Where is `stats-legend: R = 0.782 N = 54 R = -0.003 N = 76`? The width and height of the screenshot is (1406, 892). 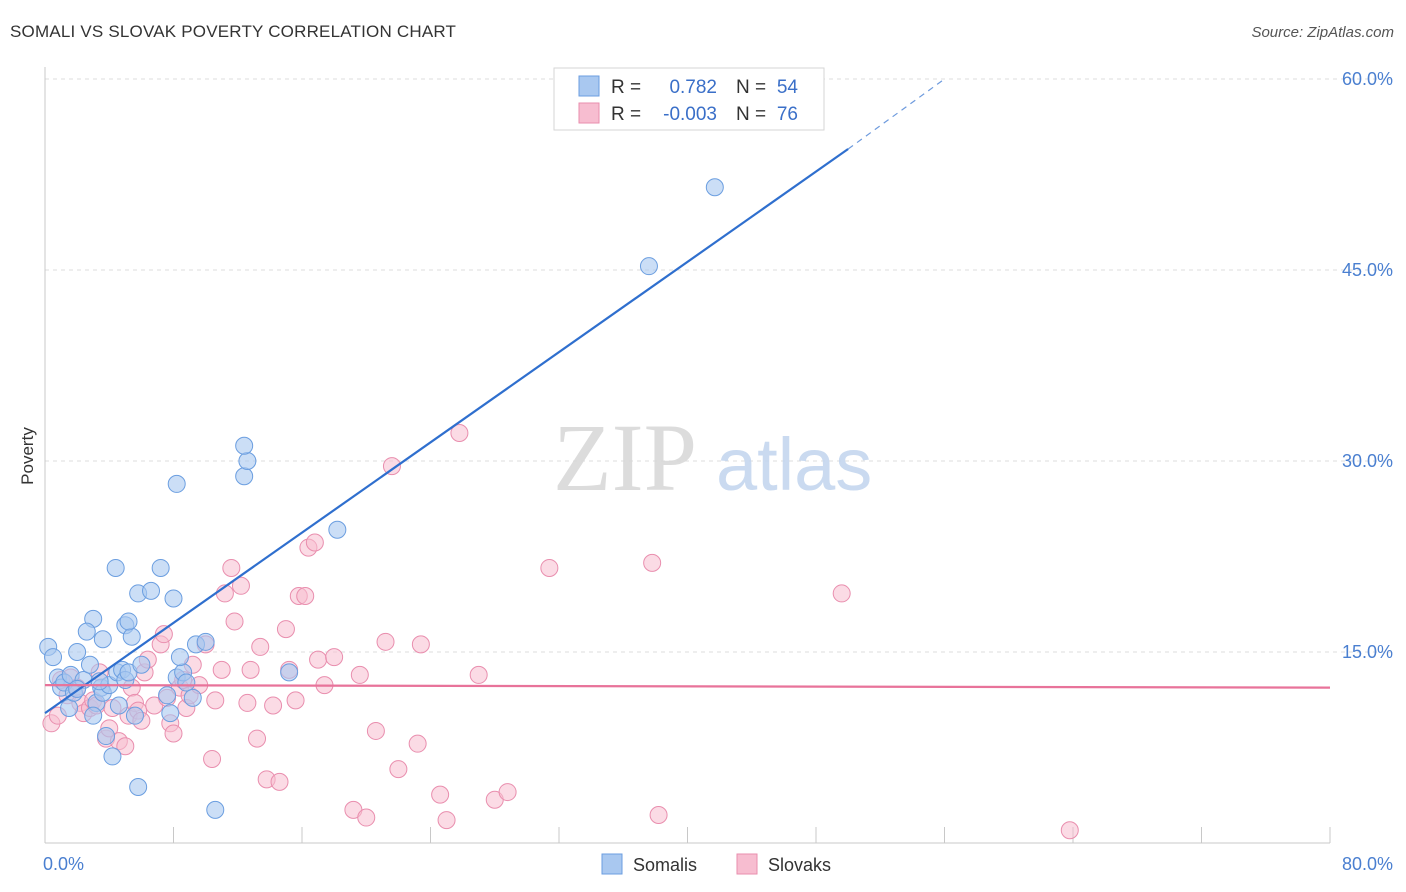 stats-legend: R = 0.782 N = 54 R = -0.003 N = 76 is located at coordinates (689, 99).